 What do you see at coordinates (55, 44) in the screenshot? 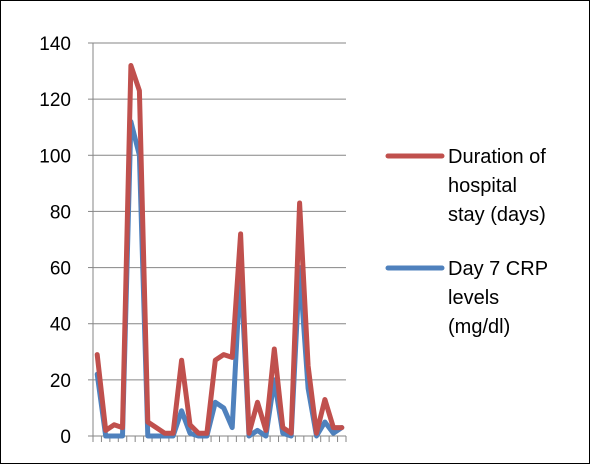
I see `y-tick-label: 140` at bounding box center [55, 44].